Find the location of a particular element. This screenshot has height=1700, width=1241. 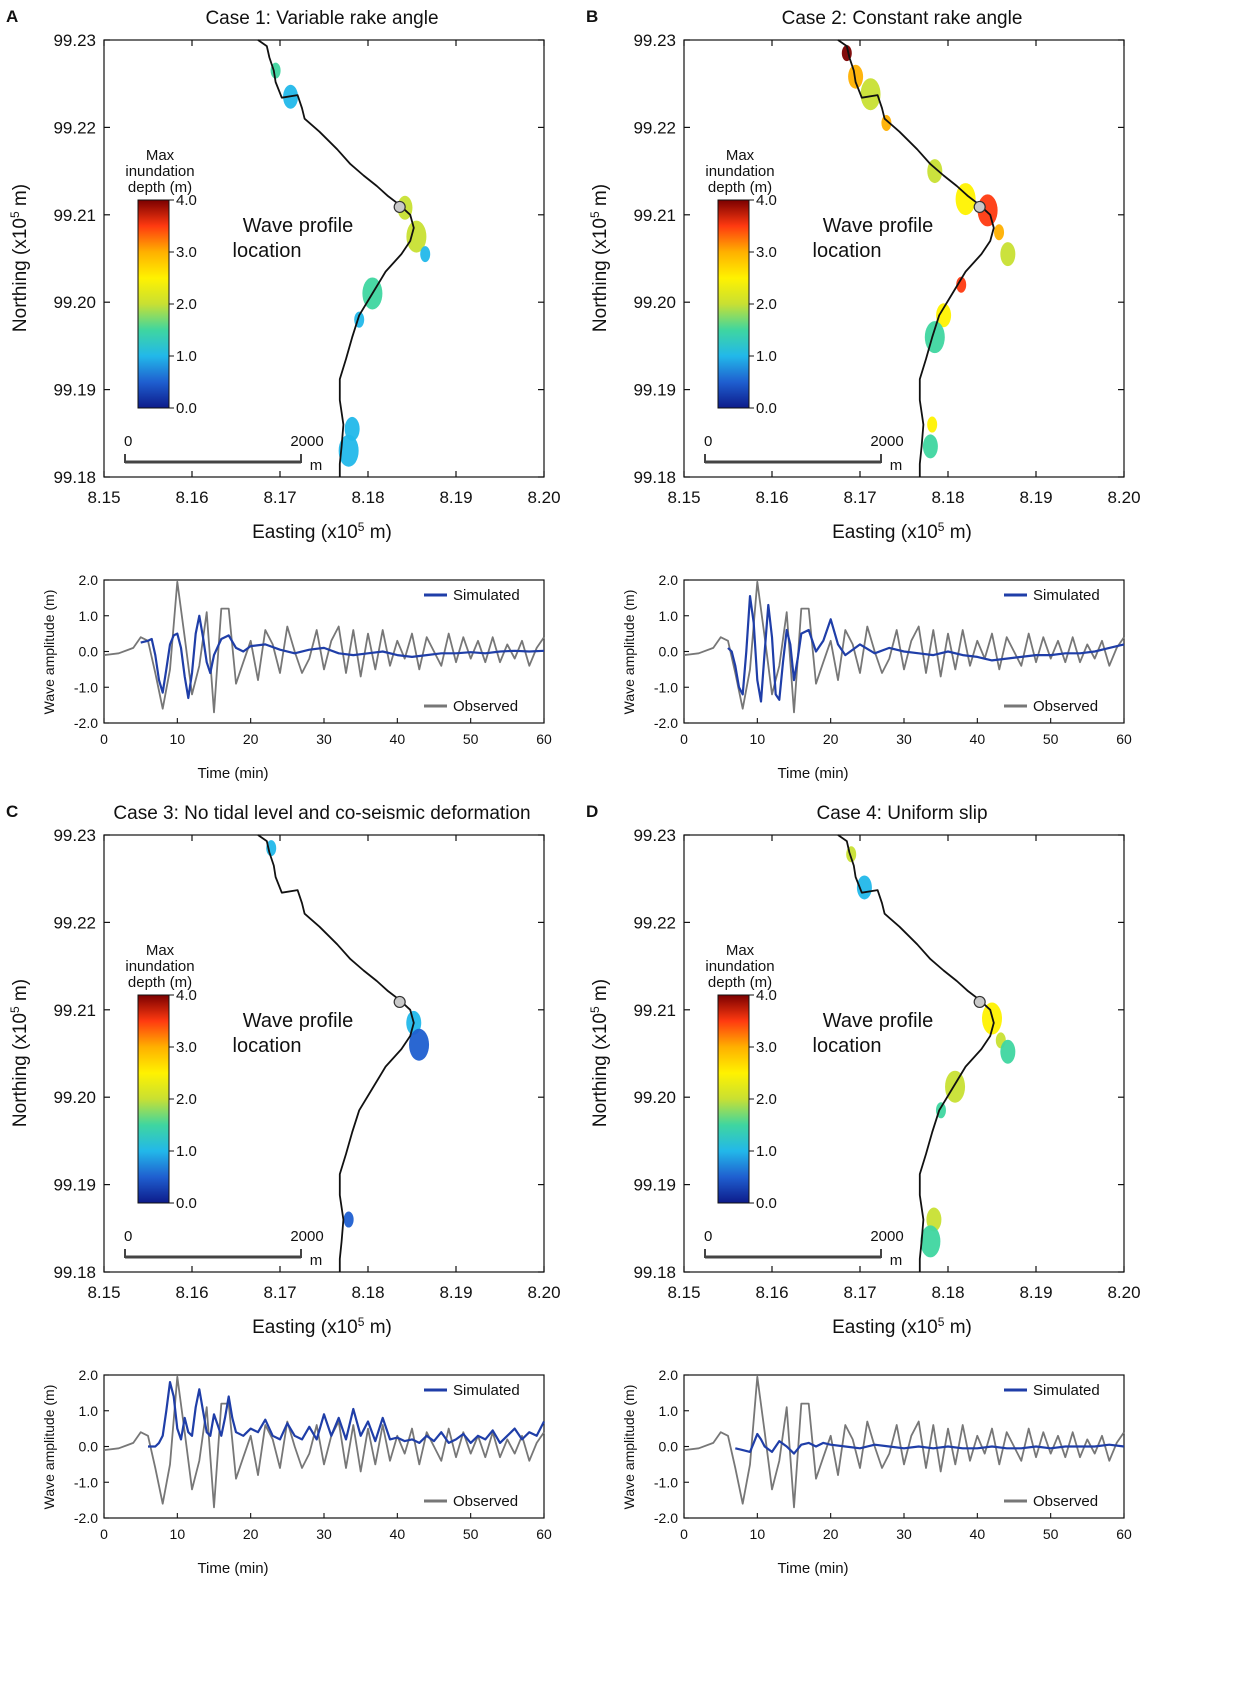

wave-x-tick-label: 40 is located at coordinates (398, 1534).